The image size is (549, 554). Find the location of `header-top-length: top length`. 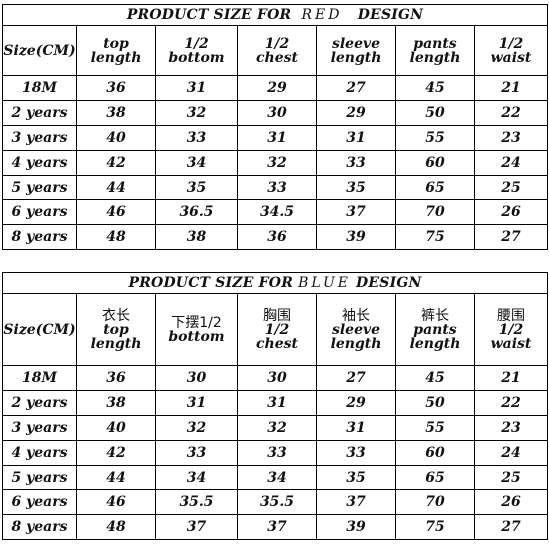

header-top-length: top length is located at coordinates (116, 50).